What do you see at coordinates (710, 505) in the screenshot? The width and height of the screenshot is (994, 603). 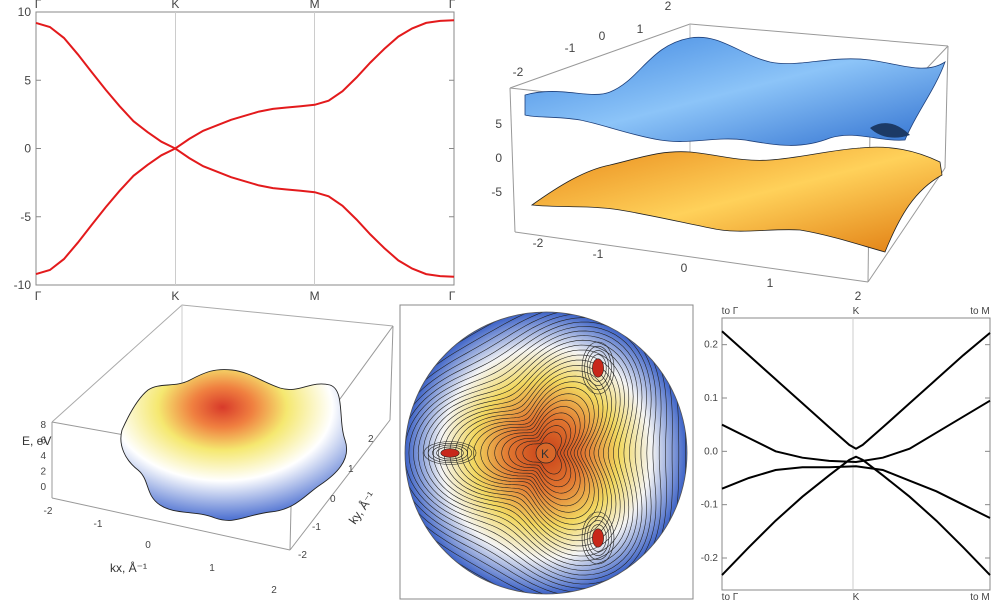 I see `y-tick-label: -0.1` at bounding box center [710, 505].